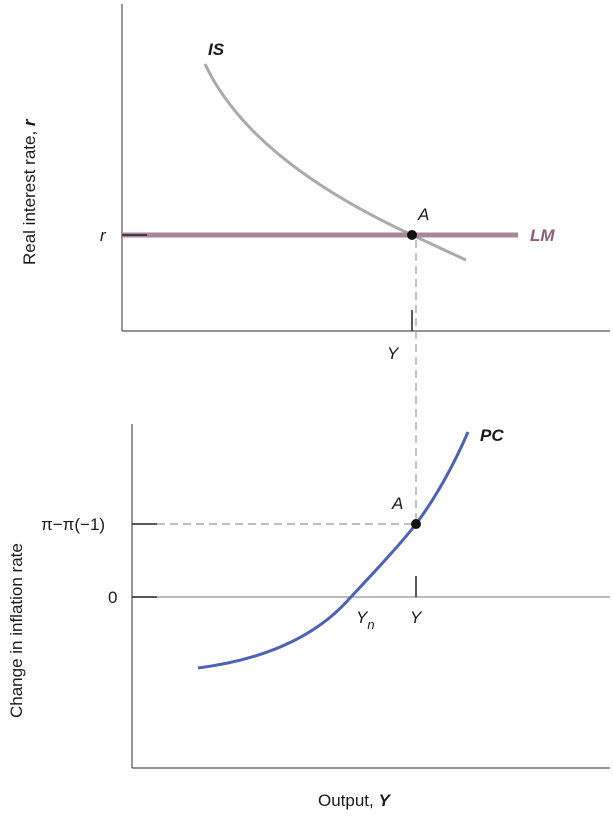 The image size is (613, 816). Describe the element at coordinates (397, 503) in the screenshot. I see `point-a-label-bottom: A` at that location.